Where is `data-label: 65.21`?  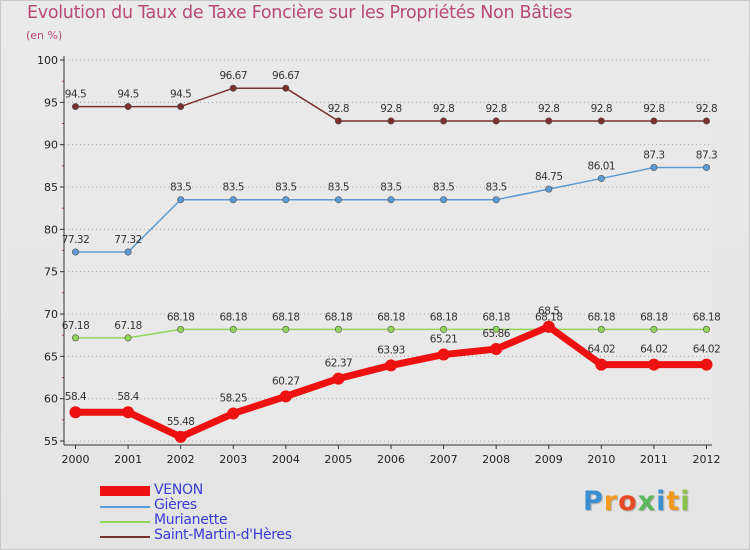 data-label: 65.21 is located at coordinates (444, 340).